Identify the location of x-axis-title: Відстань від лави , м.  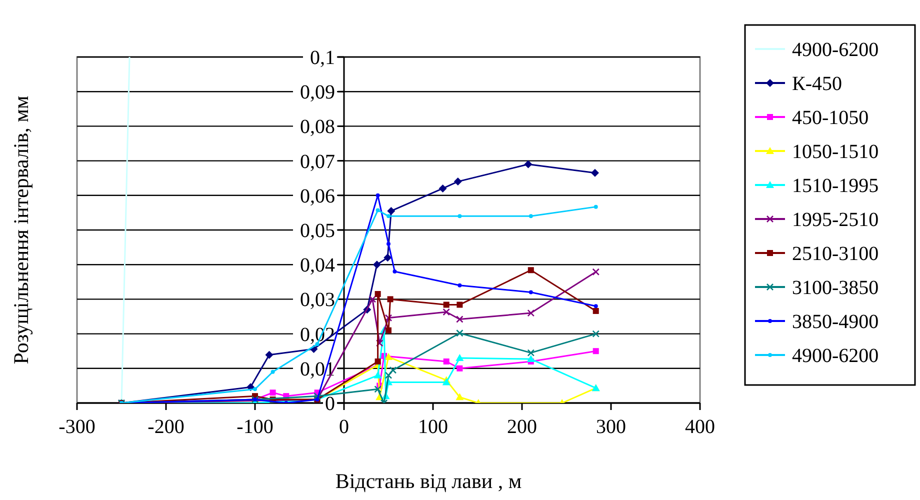
(428, 481).